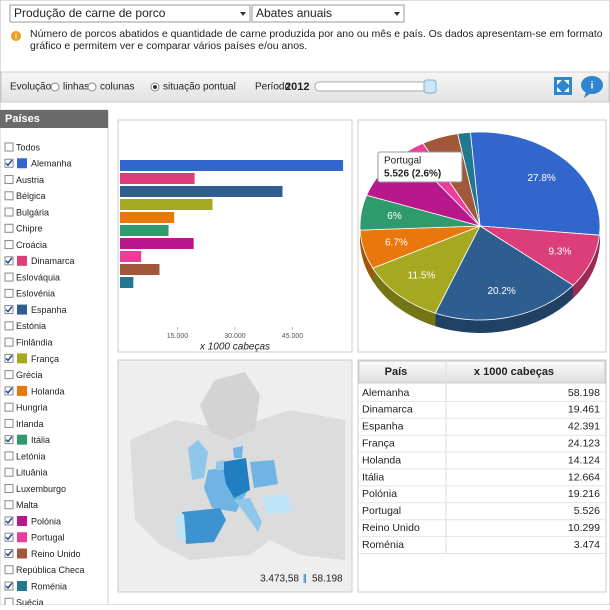  I want to click on cell: Reino Unido, so click(391, 528).